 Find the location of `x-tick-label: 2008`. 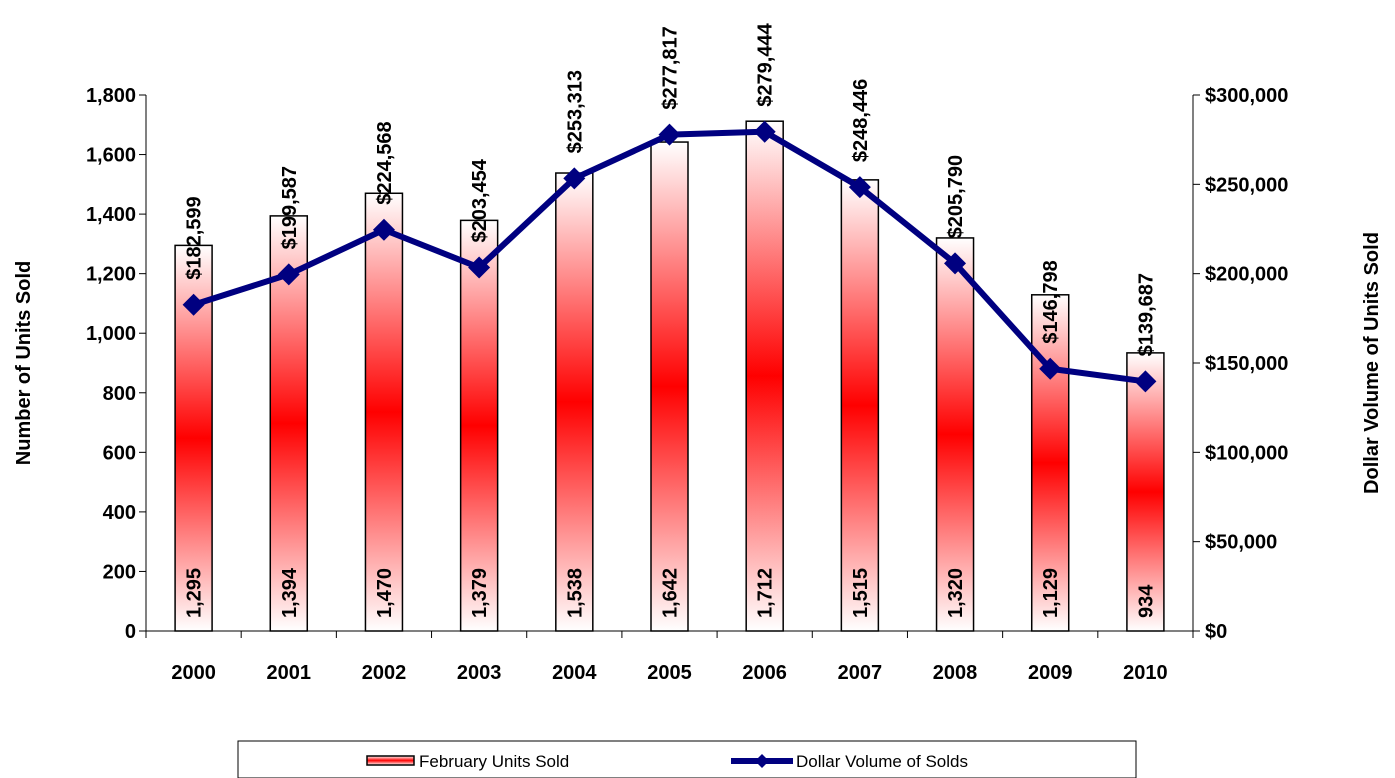

x-tick-label: 2008 is located at coordinates (955, 673).